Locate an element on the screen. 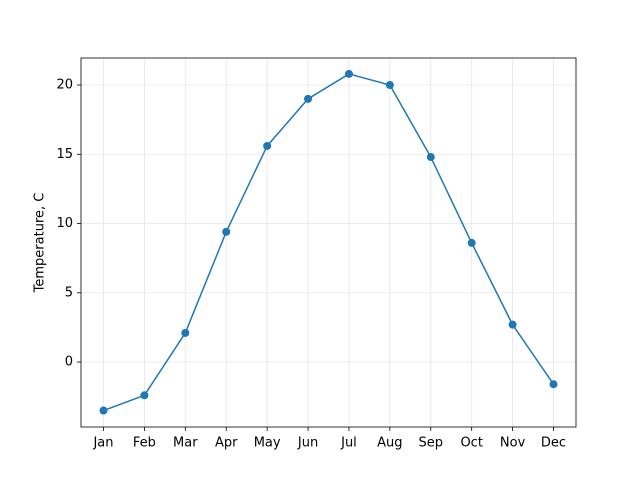 The height and width of the screenshot is (480, 640). y-tick-label: 15 is located at coordinates (64, 154).